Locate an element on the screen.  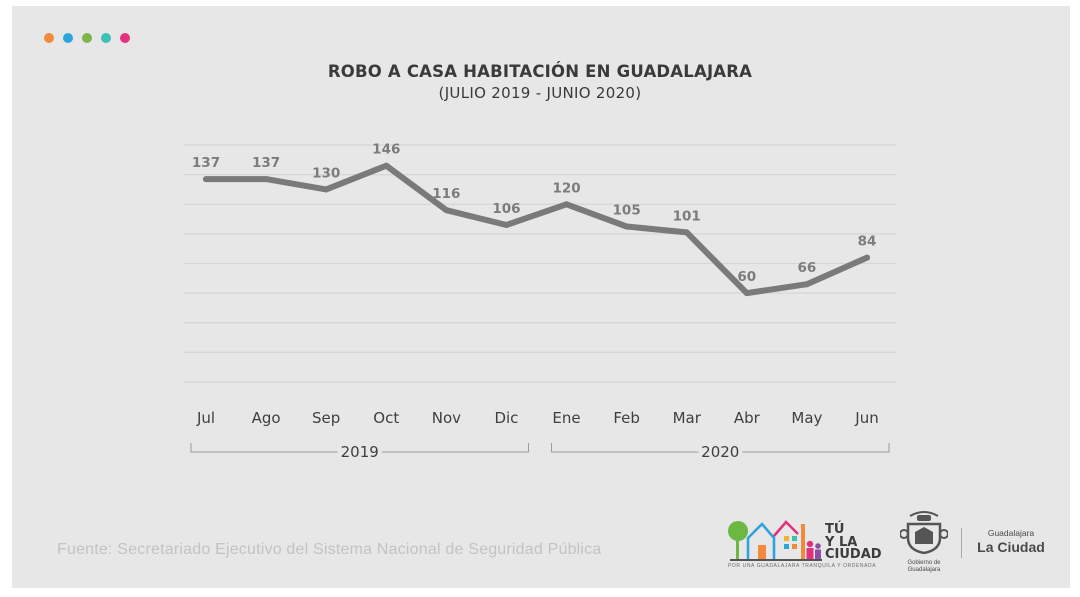
x-tick-label: Jul is located at coordinates (205, 418).